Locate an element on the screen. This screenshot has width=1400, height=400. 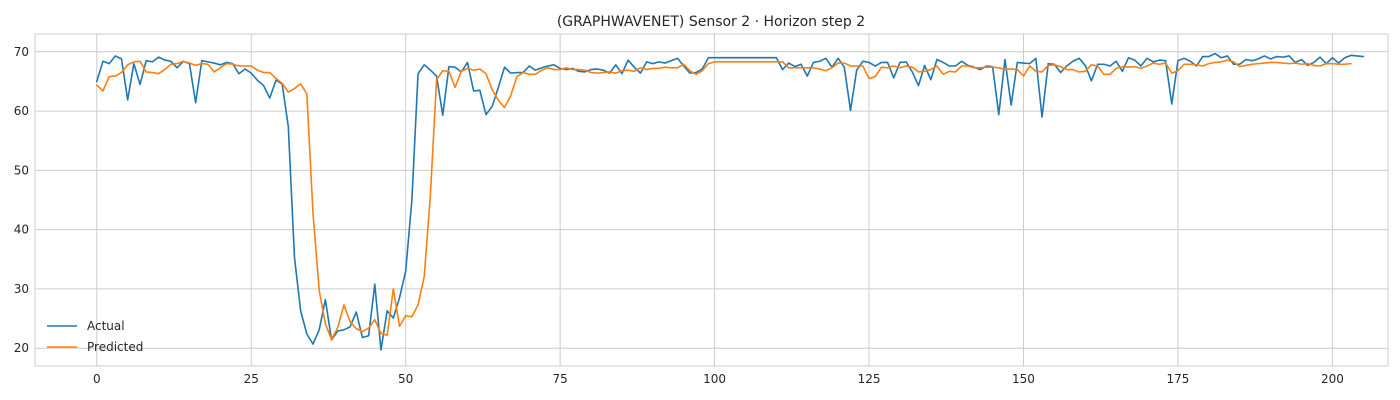
y-tick-label: 30 is located at coordinates (21, 289).